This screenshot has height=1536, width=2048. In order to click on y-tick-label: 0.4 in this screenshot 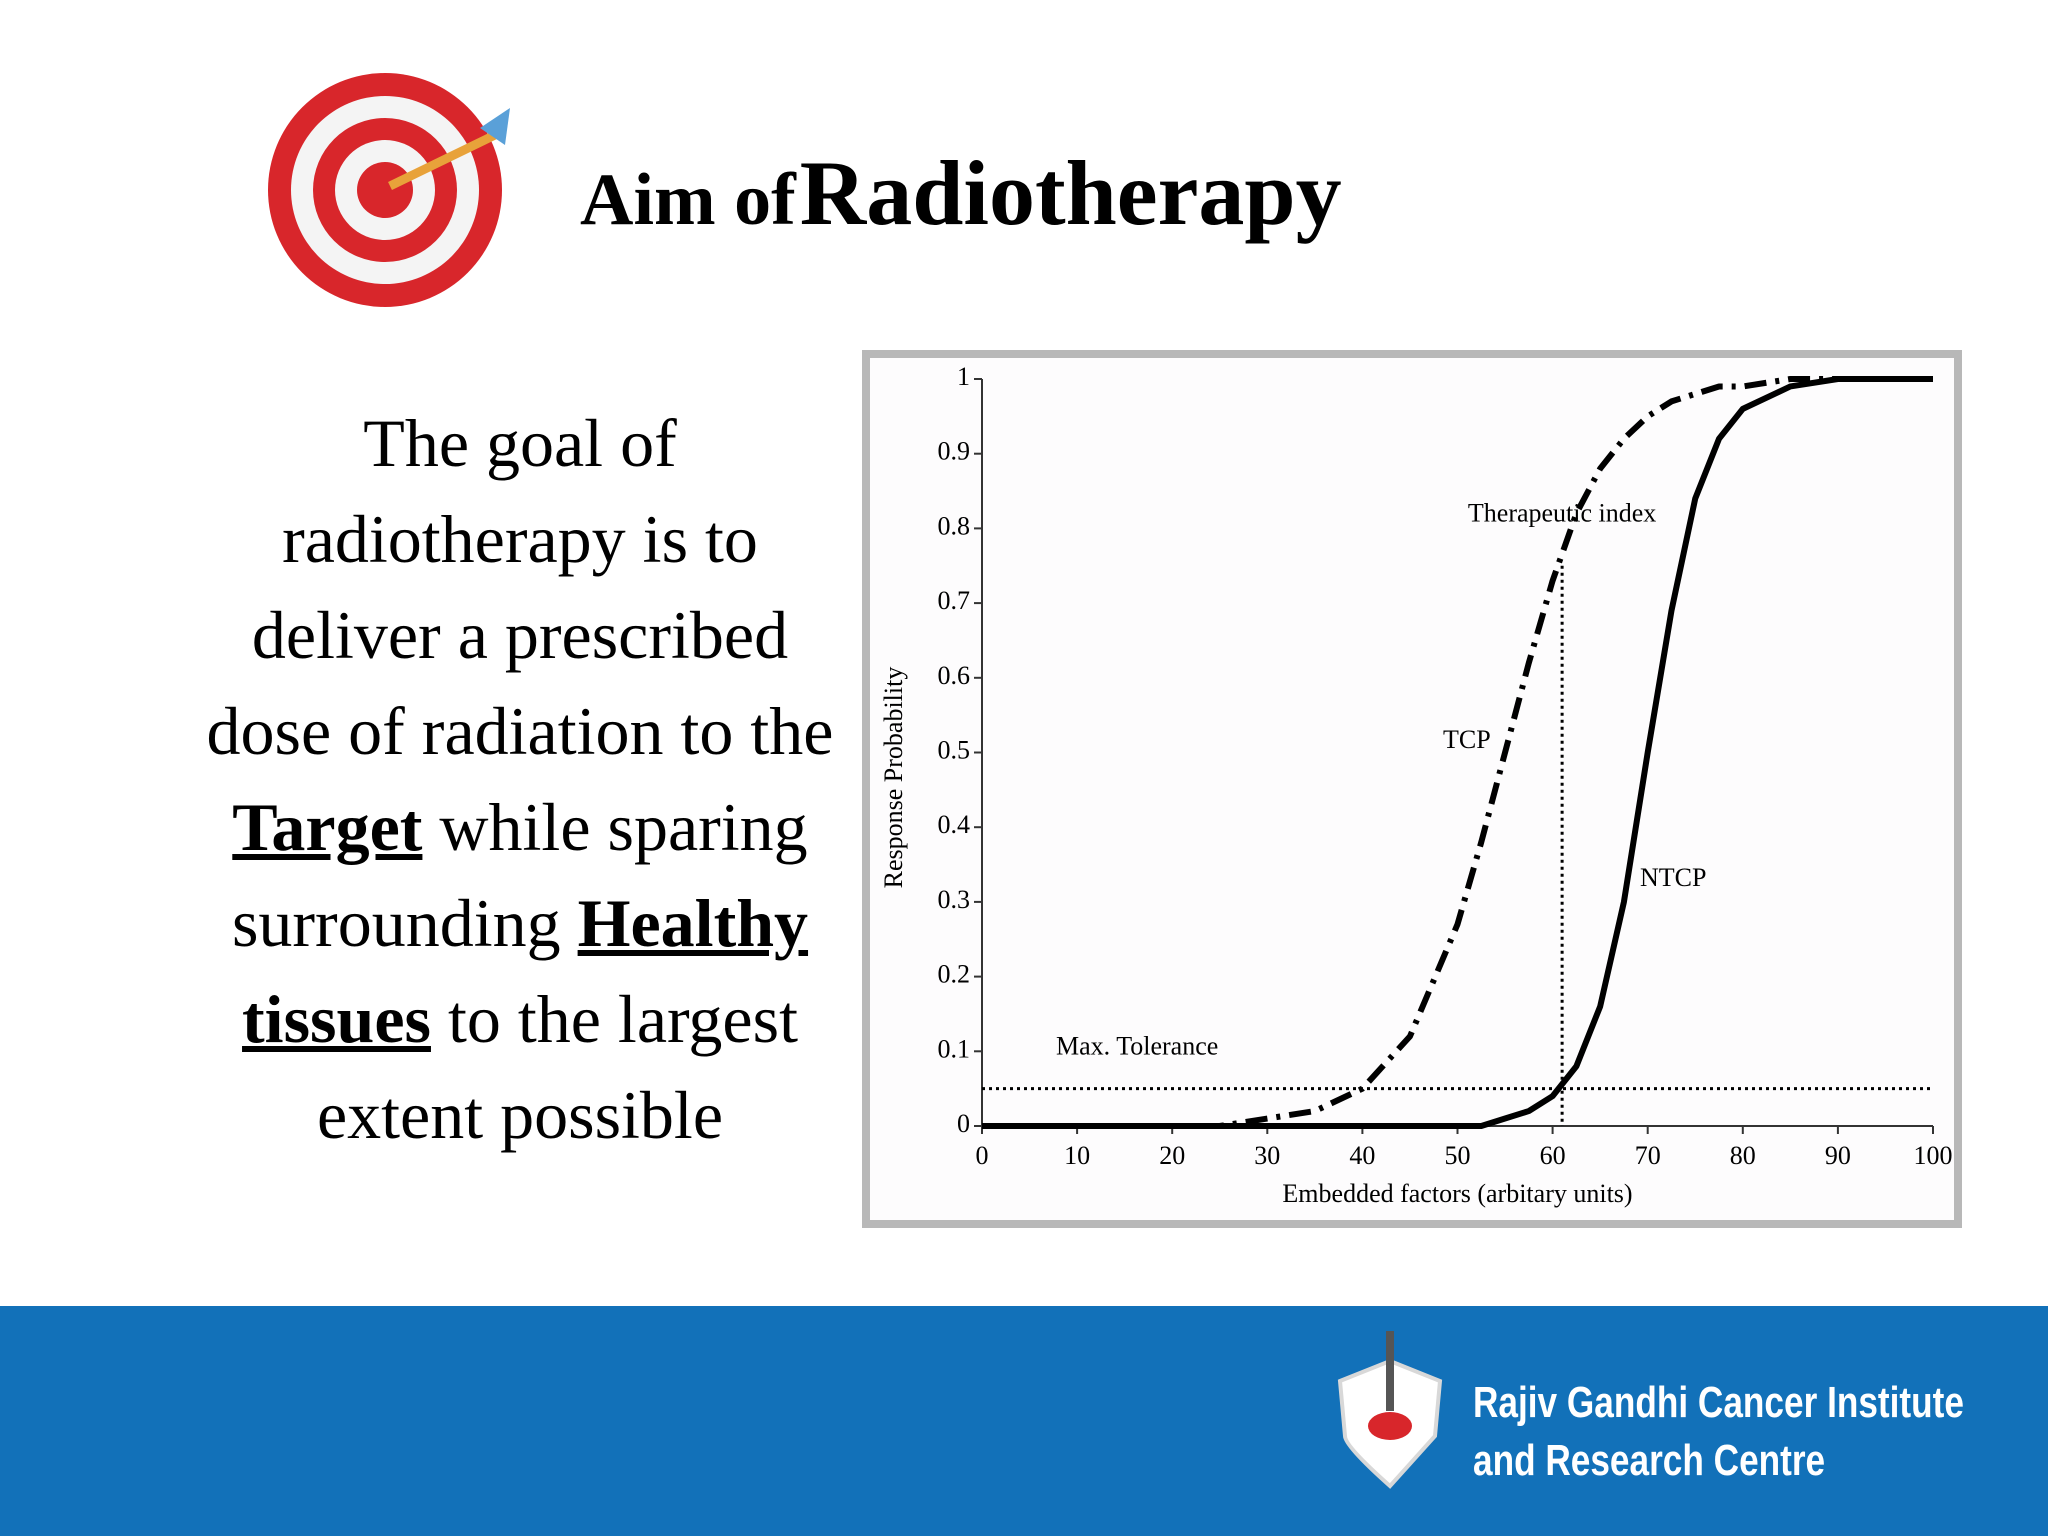, I will do `click(954, 824)`.